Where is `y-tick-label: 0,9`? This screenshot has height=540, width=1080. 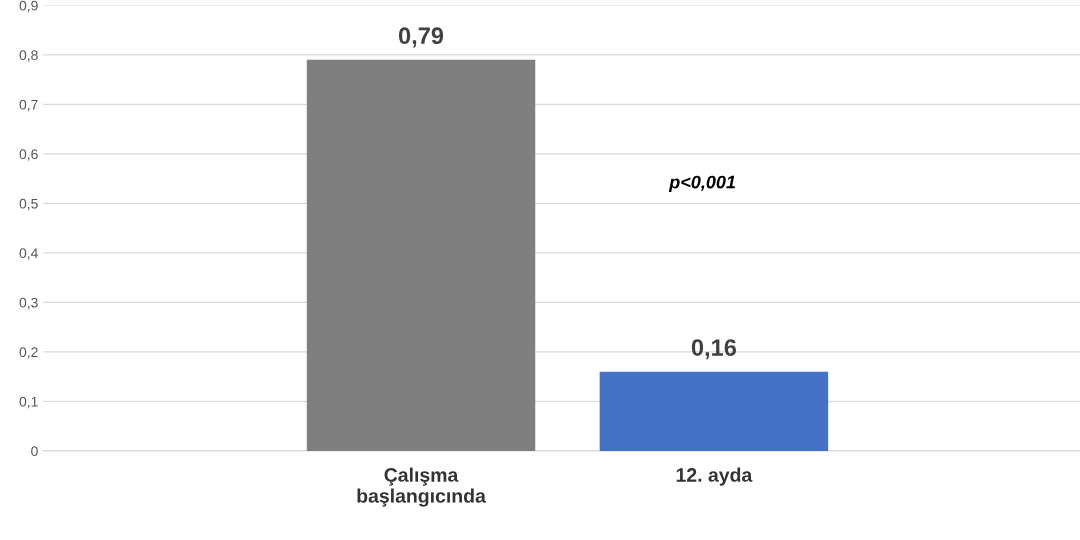 y-tick-label: 0,9 is located at coordinates (28, 6).